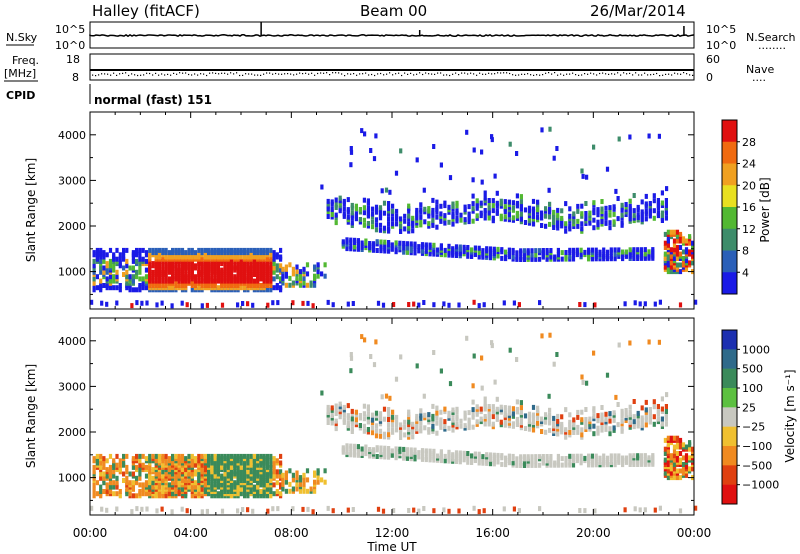  What do you see at coordinates (25, 60) in the screenshot?
I see `freq-left-label: Freq.` at bounding box center [25, 60].